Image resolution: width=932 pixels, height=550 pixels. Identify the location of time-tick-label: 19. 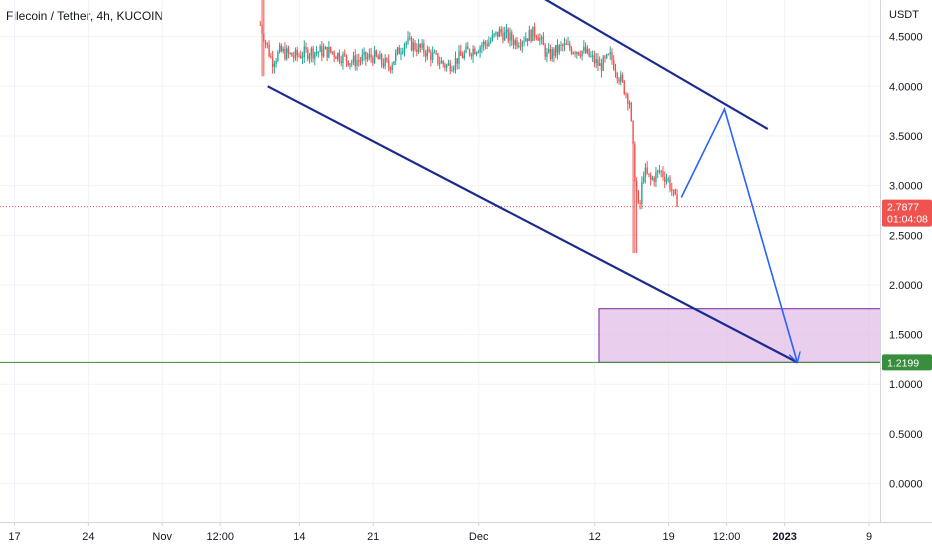
(668, 537).